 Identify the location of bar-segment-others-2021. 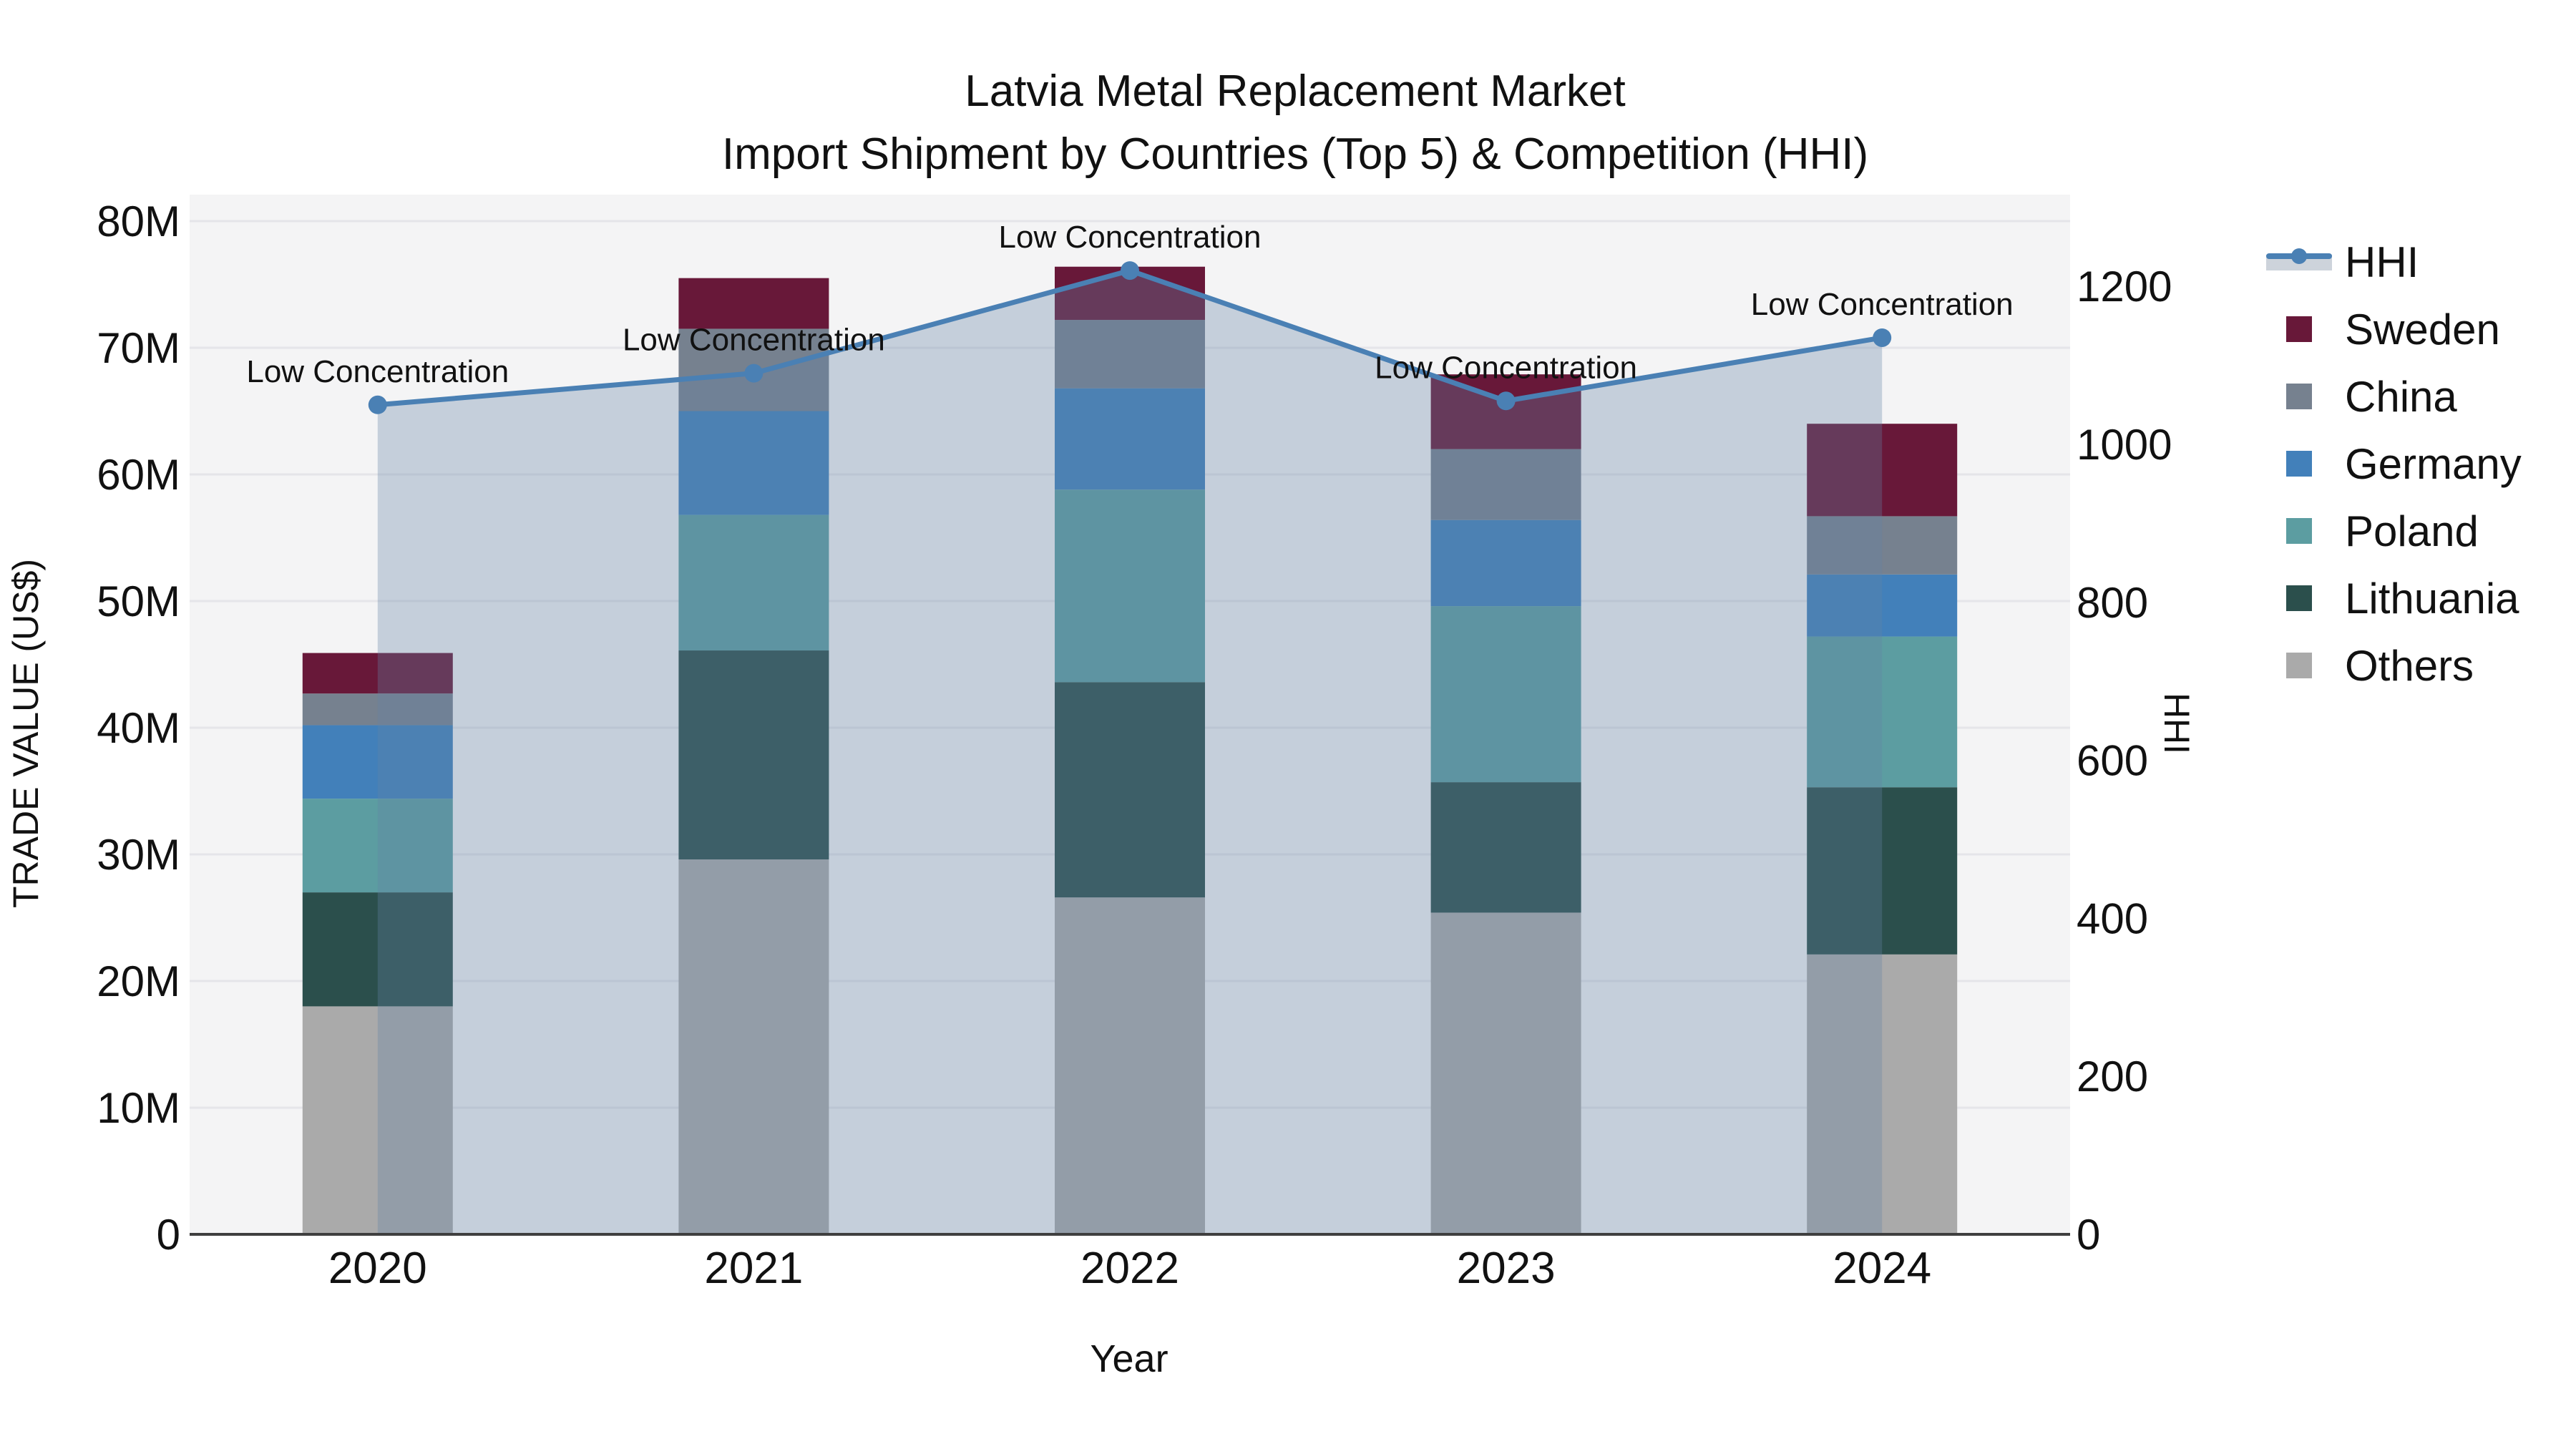
(753, 1046).